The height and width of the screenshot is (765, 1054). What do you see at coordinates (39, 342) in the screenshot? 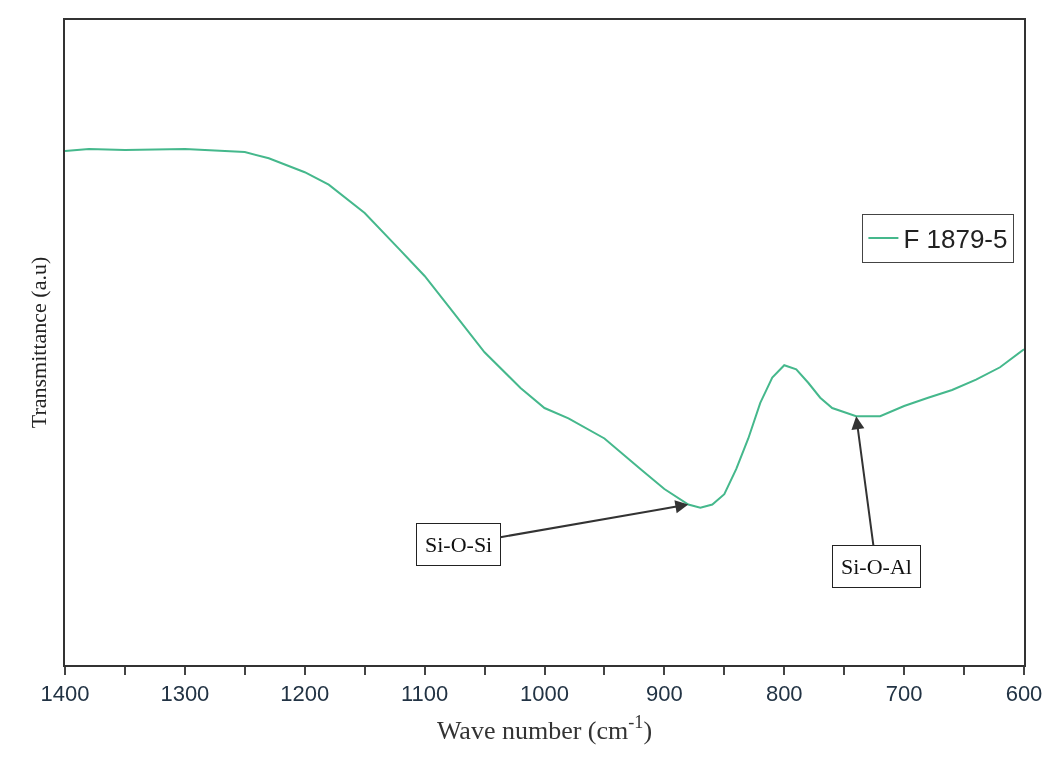
I see `y-axis-title: Transmittance (a.u)` at bounding box center [39, 342].